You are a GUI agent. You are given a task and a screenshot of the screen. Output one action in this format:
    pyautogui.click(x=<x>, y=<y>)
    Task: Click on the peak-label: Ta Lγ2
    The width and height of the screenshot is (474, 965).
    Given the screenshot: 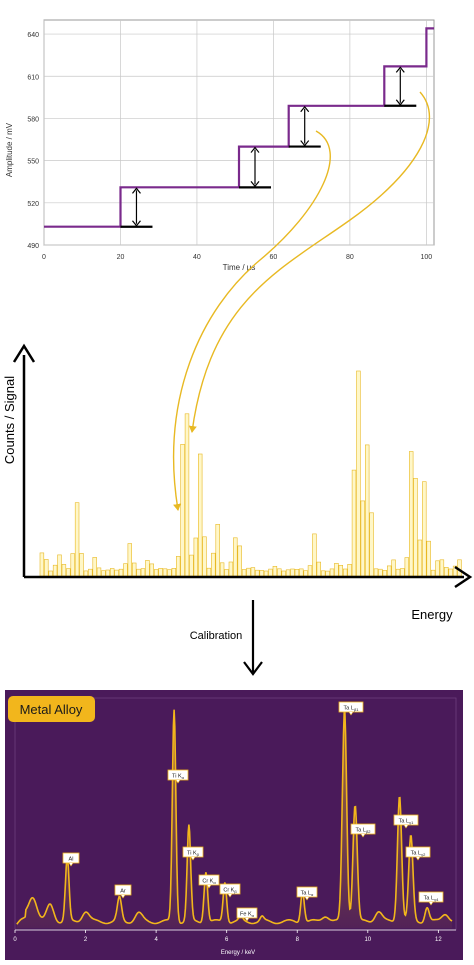 What is the action you would take?
    pyautogui.click(x=418, y=853)
    